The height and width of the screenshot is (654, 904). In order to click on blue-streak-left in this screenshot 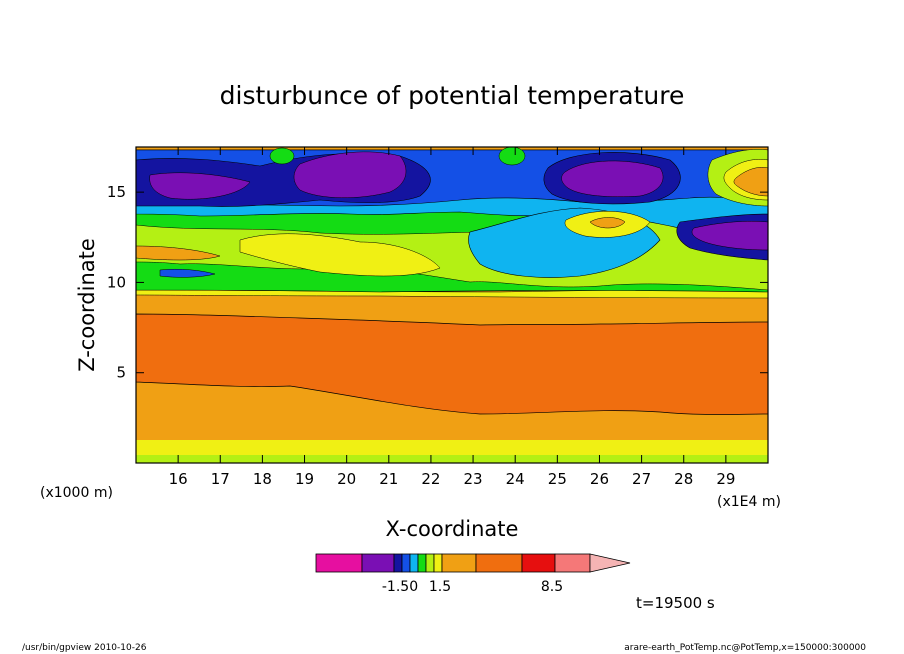, I will do `click(187, 273)`.